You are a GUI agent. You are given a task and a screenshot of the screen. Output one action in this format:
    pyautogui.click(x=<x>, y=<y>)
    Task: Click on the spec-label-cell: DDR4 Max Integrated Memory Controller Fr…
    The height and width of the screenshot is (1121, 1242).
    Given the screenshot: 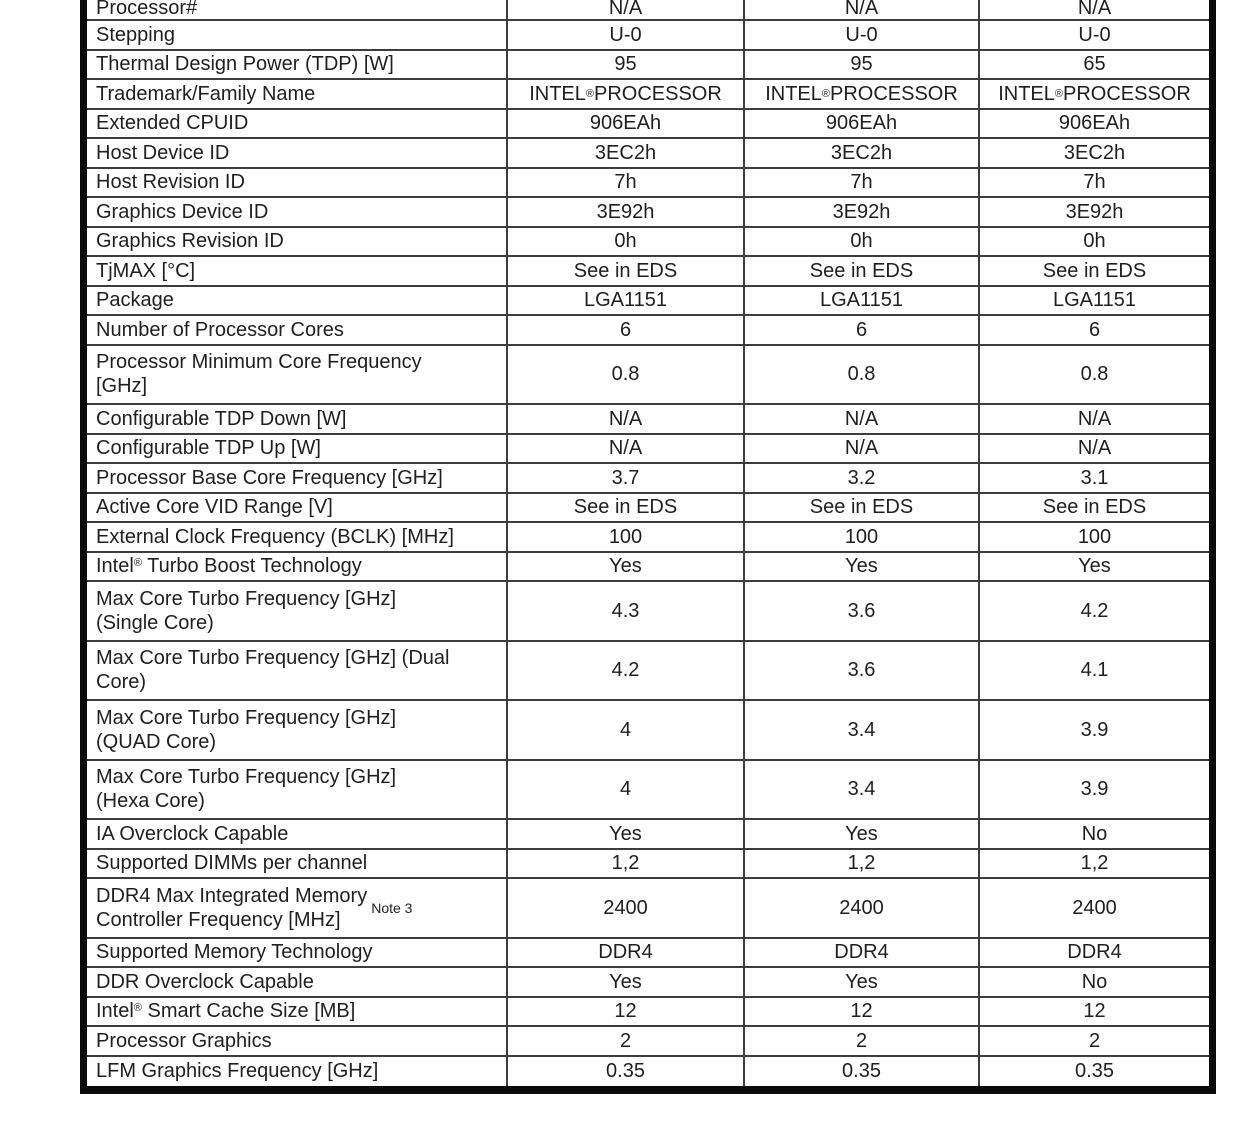 What is the action you would take?
    pyautogui.click(x=297, y=908)
    